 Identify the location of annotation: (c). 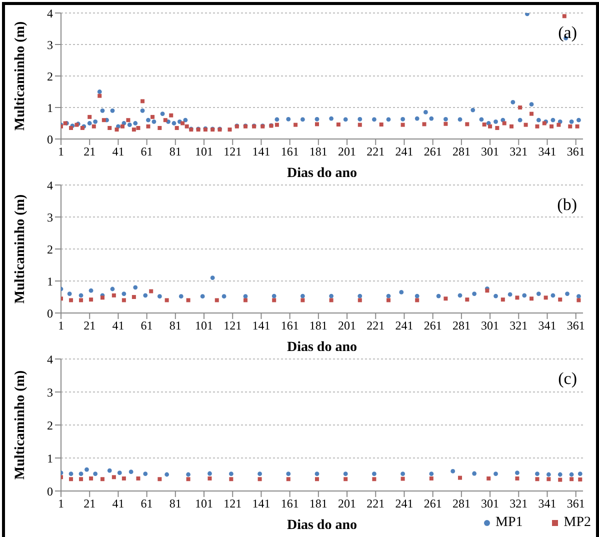
(567, 379).